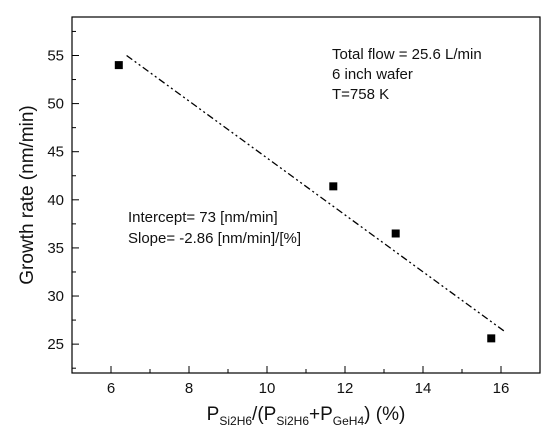 The width and height of the screenshot is (550, 438). Describe the element at coordinates (501, 388) in the screenshot. I see `x-tick-label: 16` at that location.